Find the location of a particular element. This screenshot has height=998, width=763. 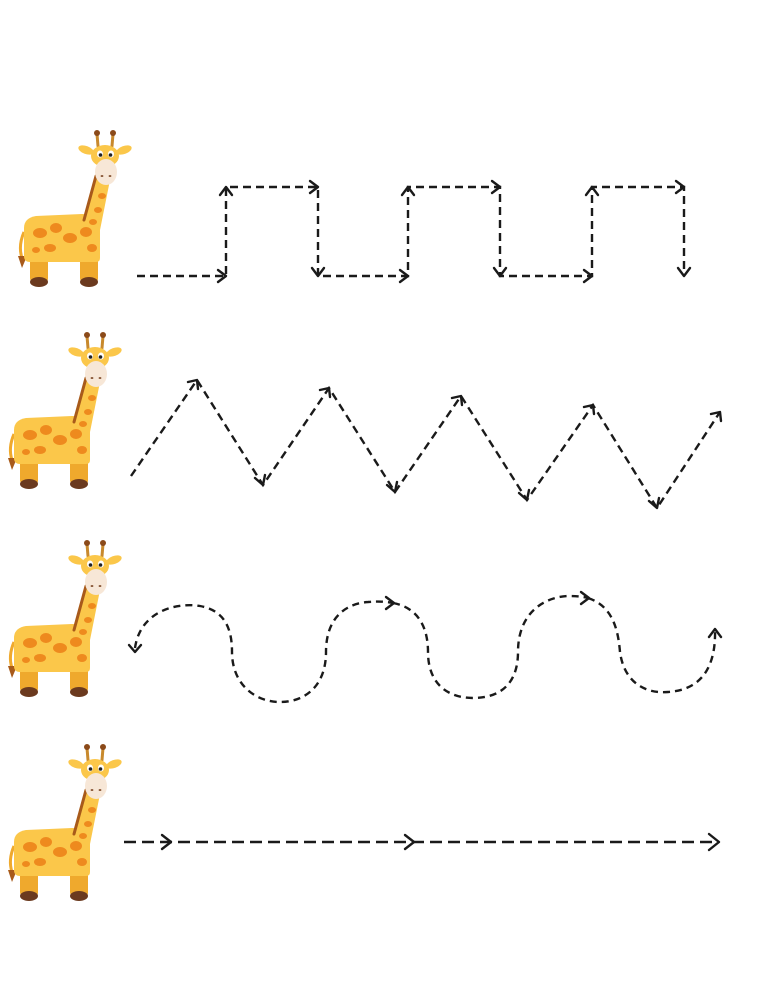

square-wave-arrows is located at coordinates (454, 231).